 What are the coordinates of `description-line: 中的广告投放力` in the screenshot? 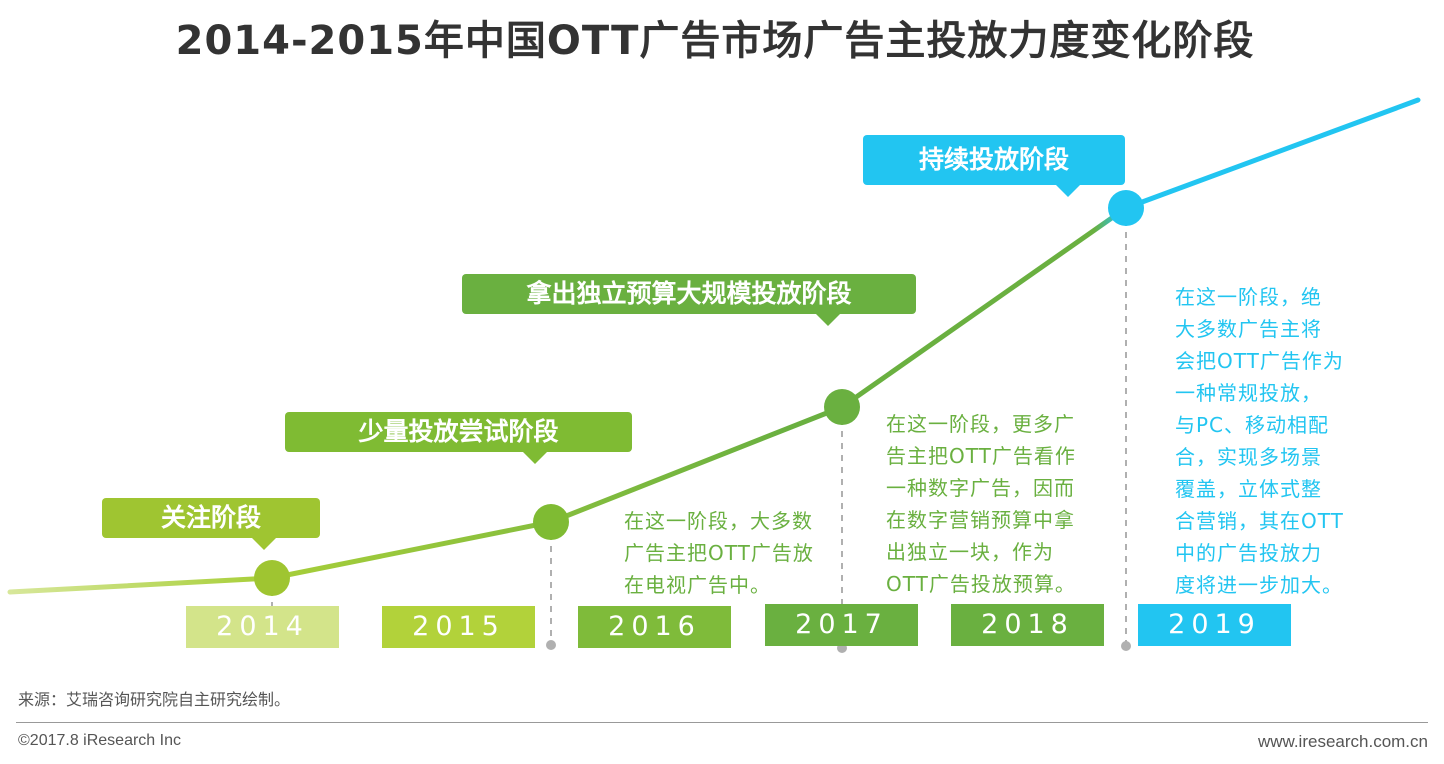 It's located at (1248, 553).